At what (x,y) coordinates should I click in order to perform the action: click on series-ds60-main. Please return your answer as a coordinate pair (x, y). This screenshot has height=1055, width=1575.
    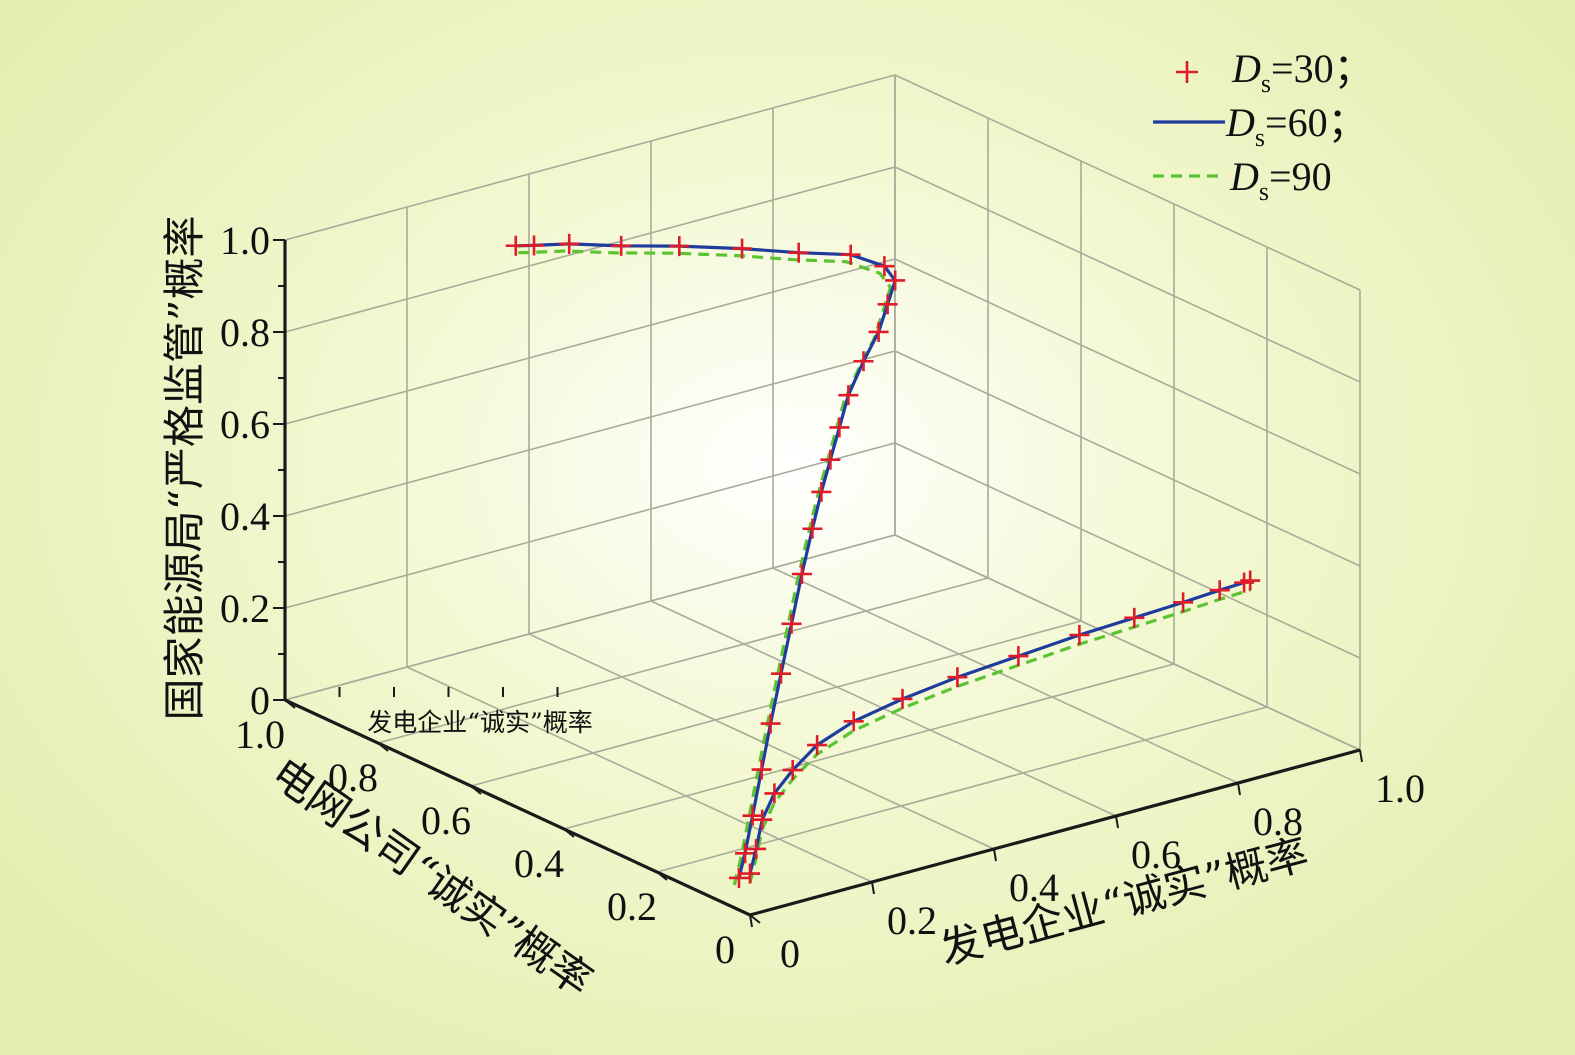
    Looking at the image, I should click on (706, 560).